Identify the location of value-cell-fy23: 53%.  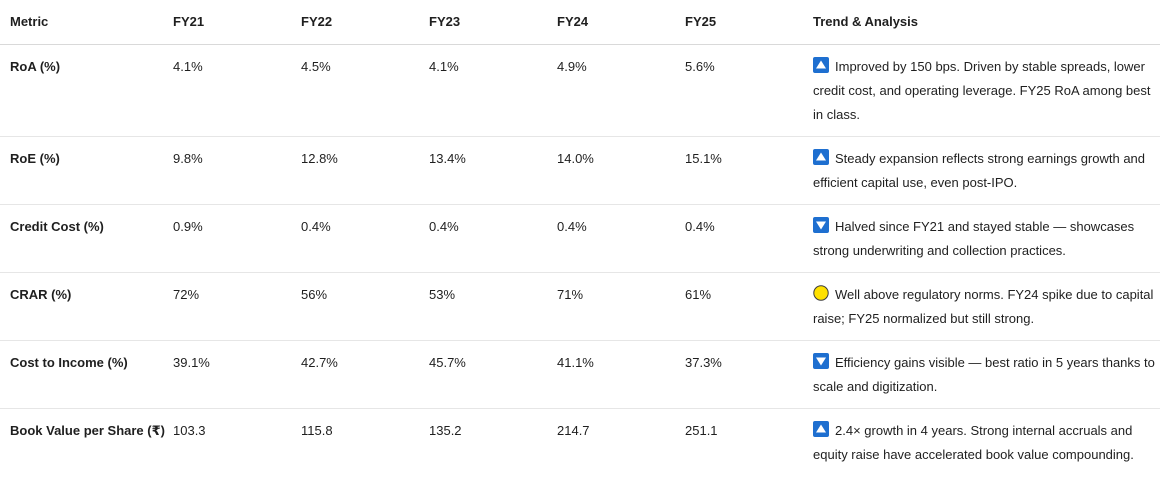
(493, 306).